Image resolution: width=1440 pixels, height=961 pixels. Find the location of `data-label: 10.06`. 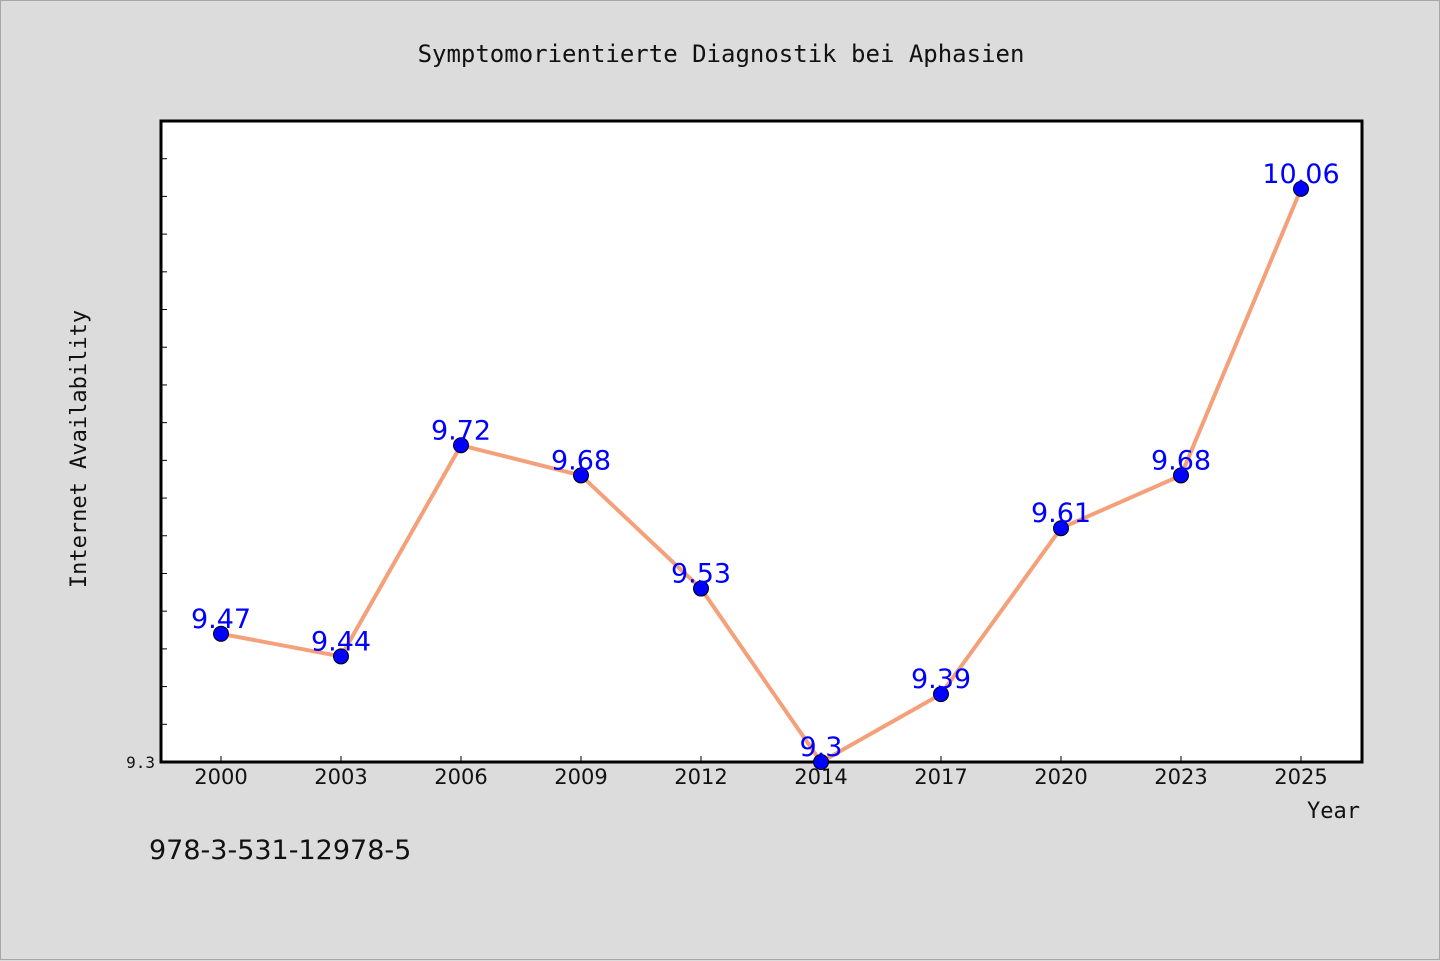

data-label: 10.06 is located at coordinates (1300, 174).